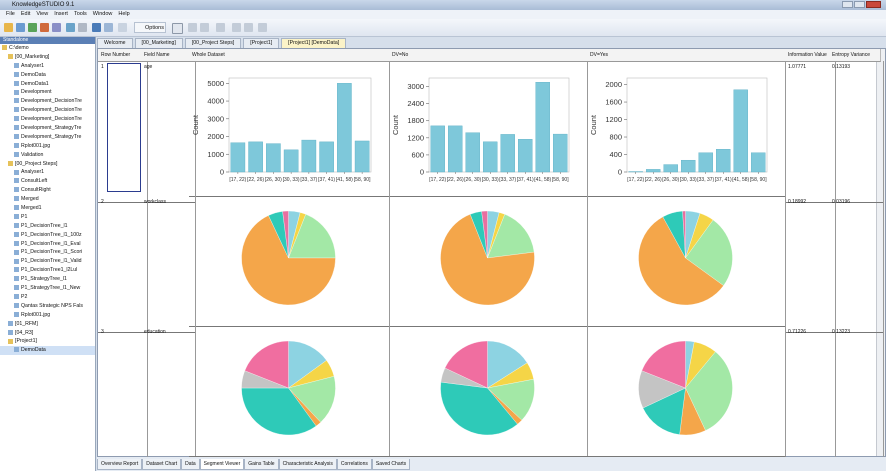  Describe the element at coordinates (47, 92) in the screenshot. I see `tree-item: Development` at that location.